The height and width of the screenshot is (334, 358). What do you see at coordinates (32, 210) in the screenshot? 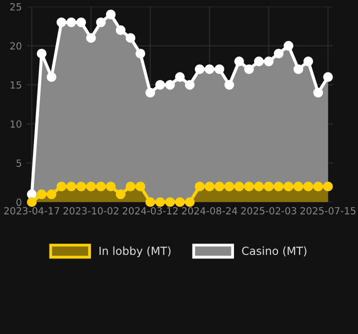
I see `x-tick-label: 2023-04-17` at bounding box center [32, 210].